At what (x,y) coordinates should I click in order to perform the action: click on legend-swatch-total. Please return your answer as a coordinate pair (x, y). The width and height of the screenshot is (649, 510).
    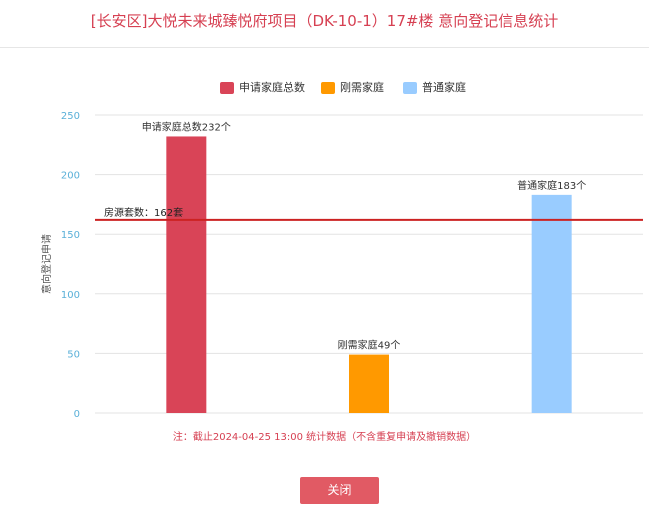
    Looking at the image, I should click on (227, 88).